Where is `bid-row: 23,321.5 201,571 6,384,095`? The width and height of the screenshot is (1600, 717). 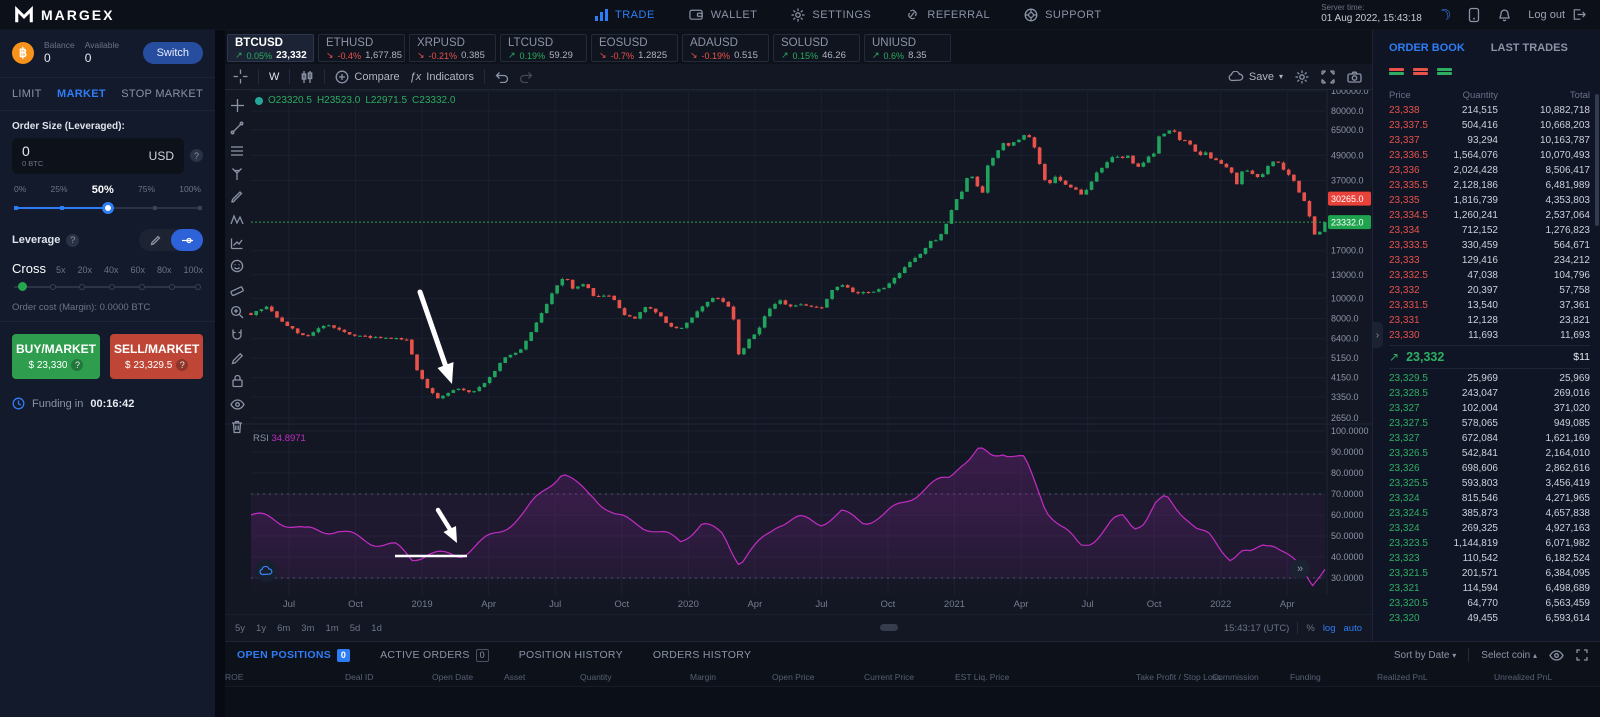 bid-row: 23,321.5 201,571 6,384,095 is located at coordinates (1489, 573).